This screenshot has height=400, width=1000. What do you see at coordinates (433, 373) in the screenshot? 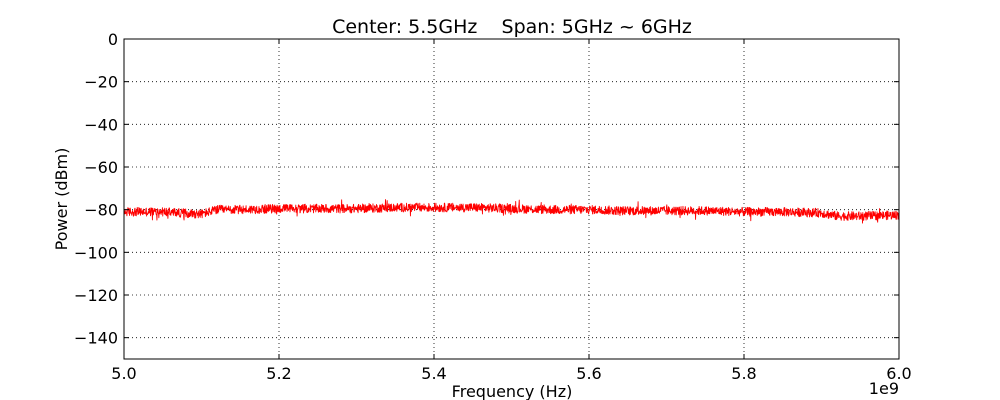
I see `x-tick-label: 5.4` at bounding box center [433, 373].